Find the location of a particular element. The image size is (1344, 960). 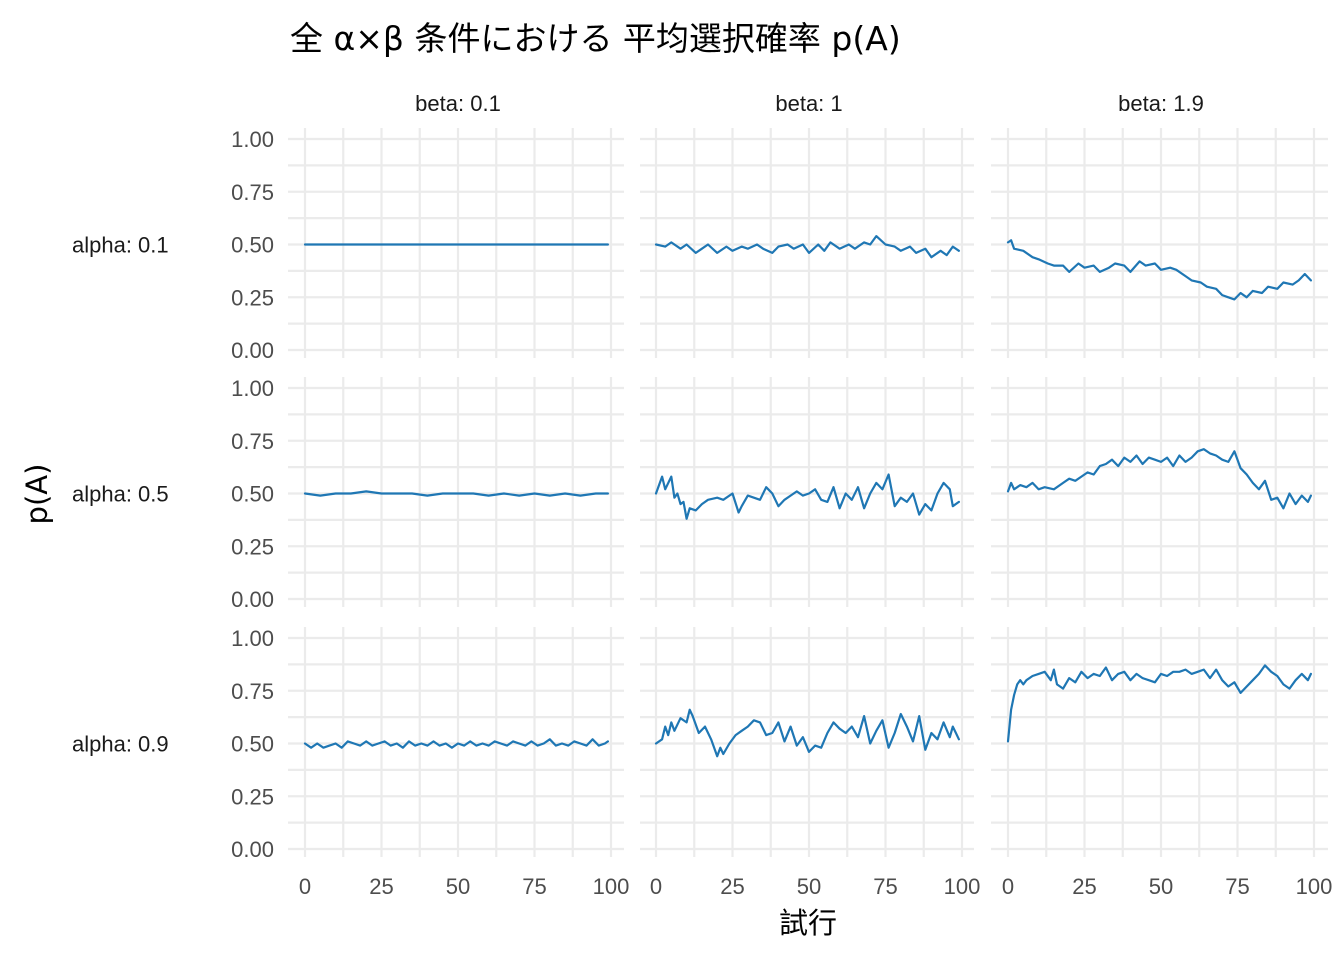

panel-grid-r0-c1 is located at coordinates (807, 243).